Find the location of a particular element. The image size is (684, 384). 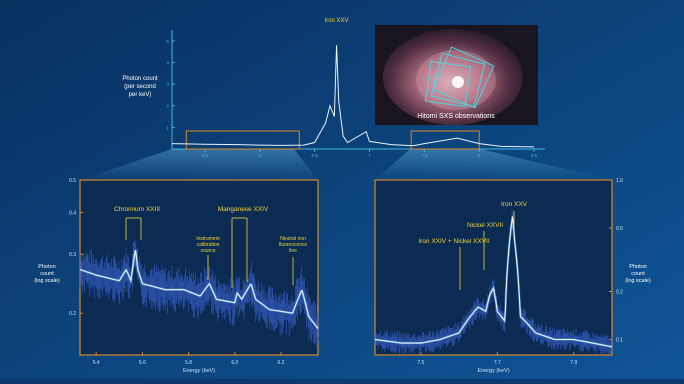

inset-caption: Hitomi SXS observations is located at coordinates (456, 116).